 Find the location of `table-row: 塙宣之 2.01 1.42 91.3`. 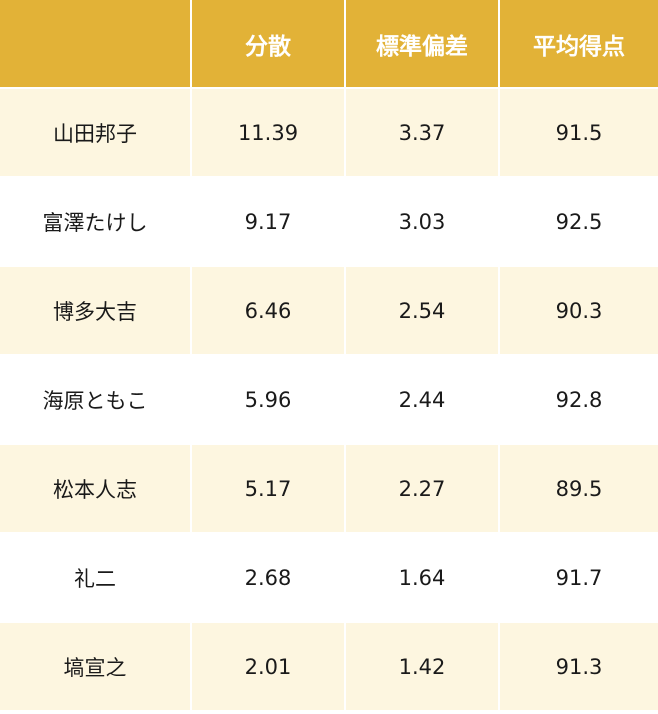

table-row: 塙宣之 2.01 1.42 91.3 is located at coordinates (329, 667).